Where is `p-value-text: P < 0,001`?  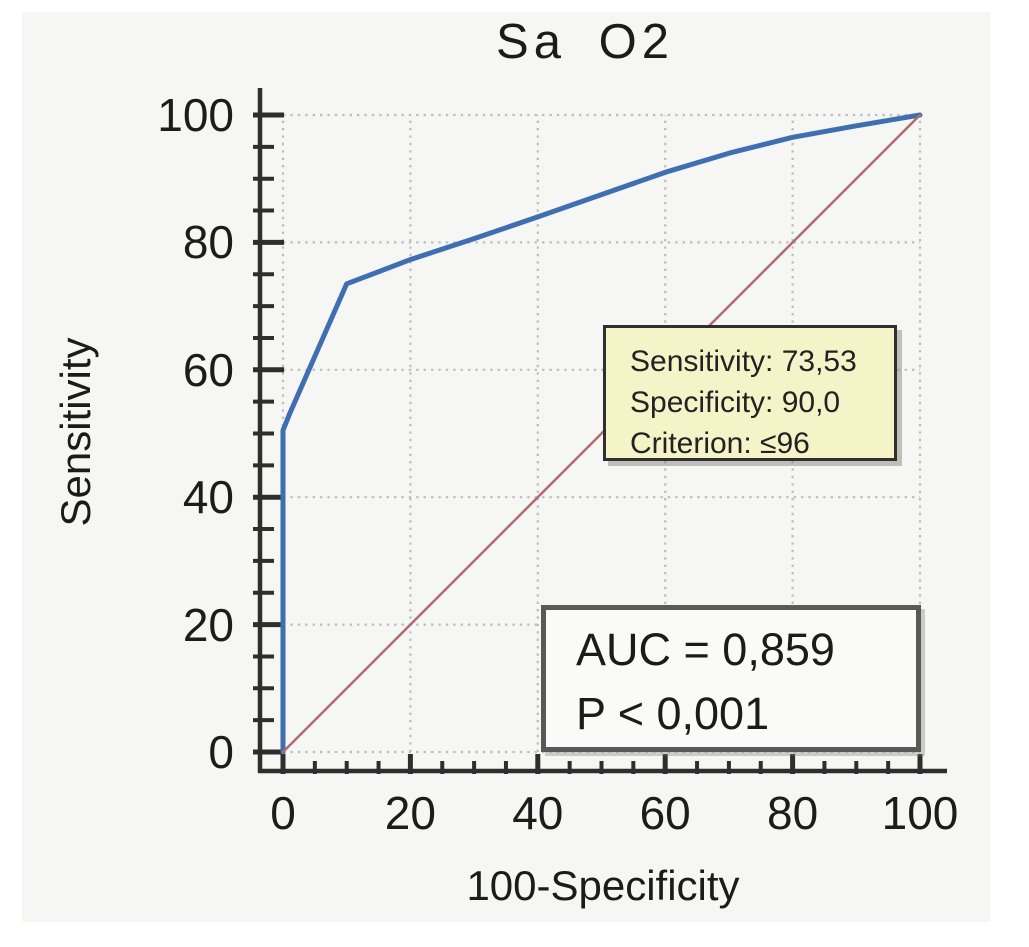 p-value-text: P < 0,001 is located at coordinates (673, 713).